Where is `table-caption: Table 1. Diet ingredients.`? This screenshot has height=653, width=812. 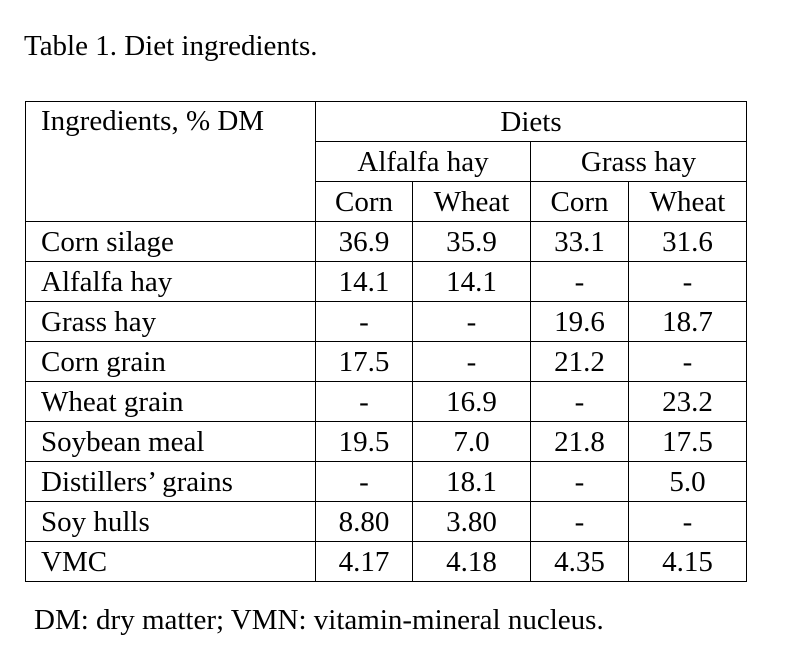 table-caption: Table 1. Diet ingredients. is located at coordinates (171, 46).